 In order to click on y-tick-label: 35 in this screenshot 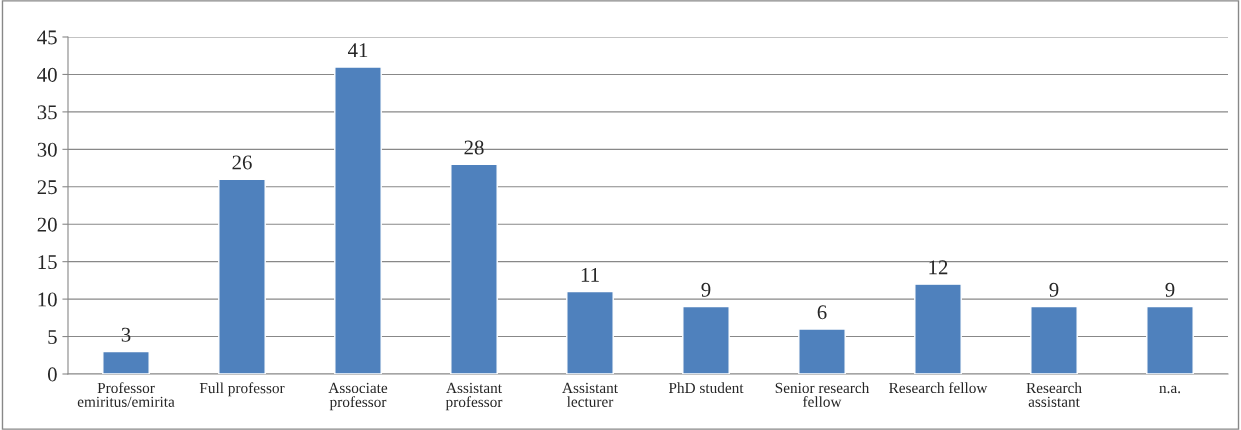, I will do `click(47, 112)`.